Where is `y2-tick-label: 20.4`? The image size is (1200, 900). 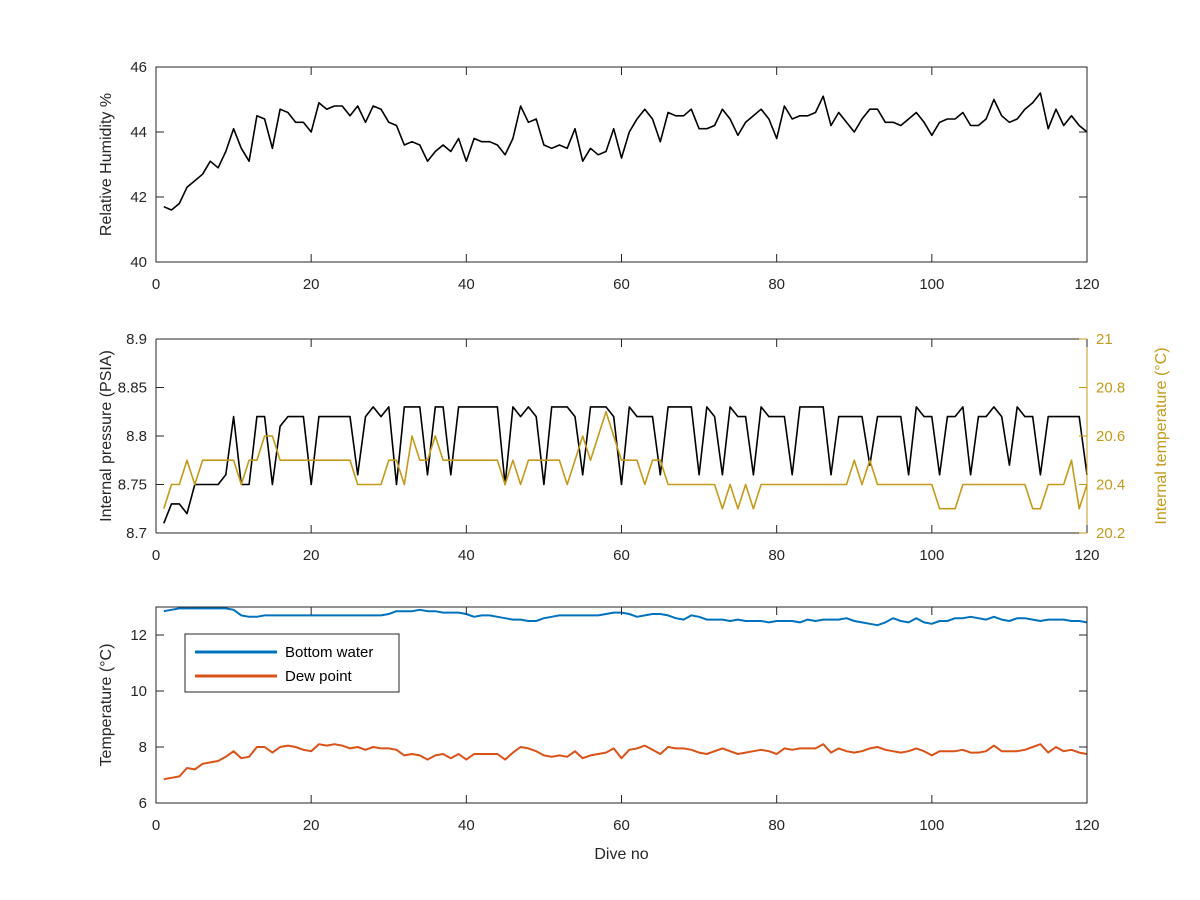 y2-tick-label: 20.4 is located at coordinates (1110, 485).